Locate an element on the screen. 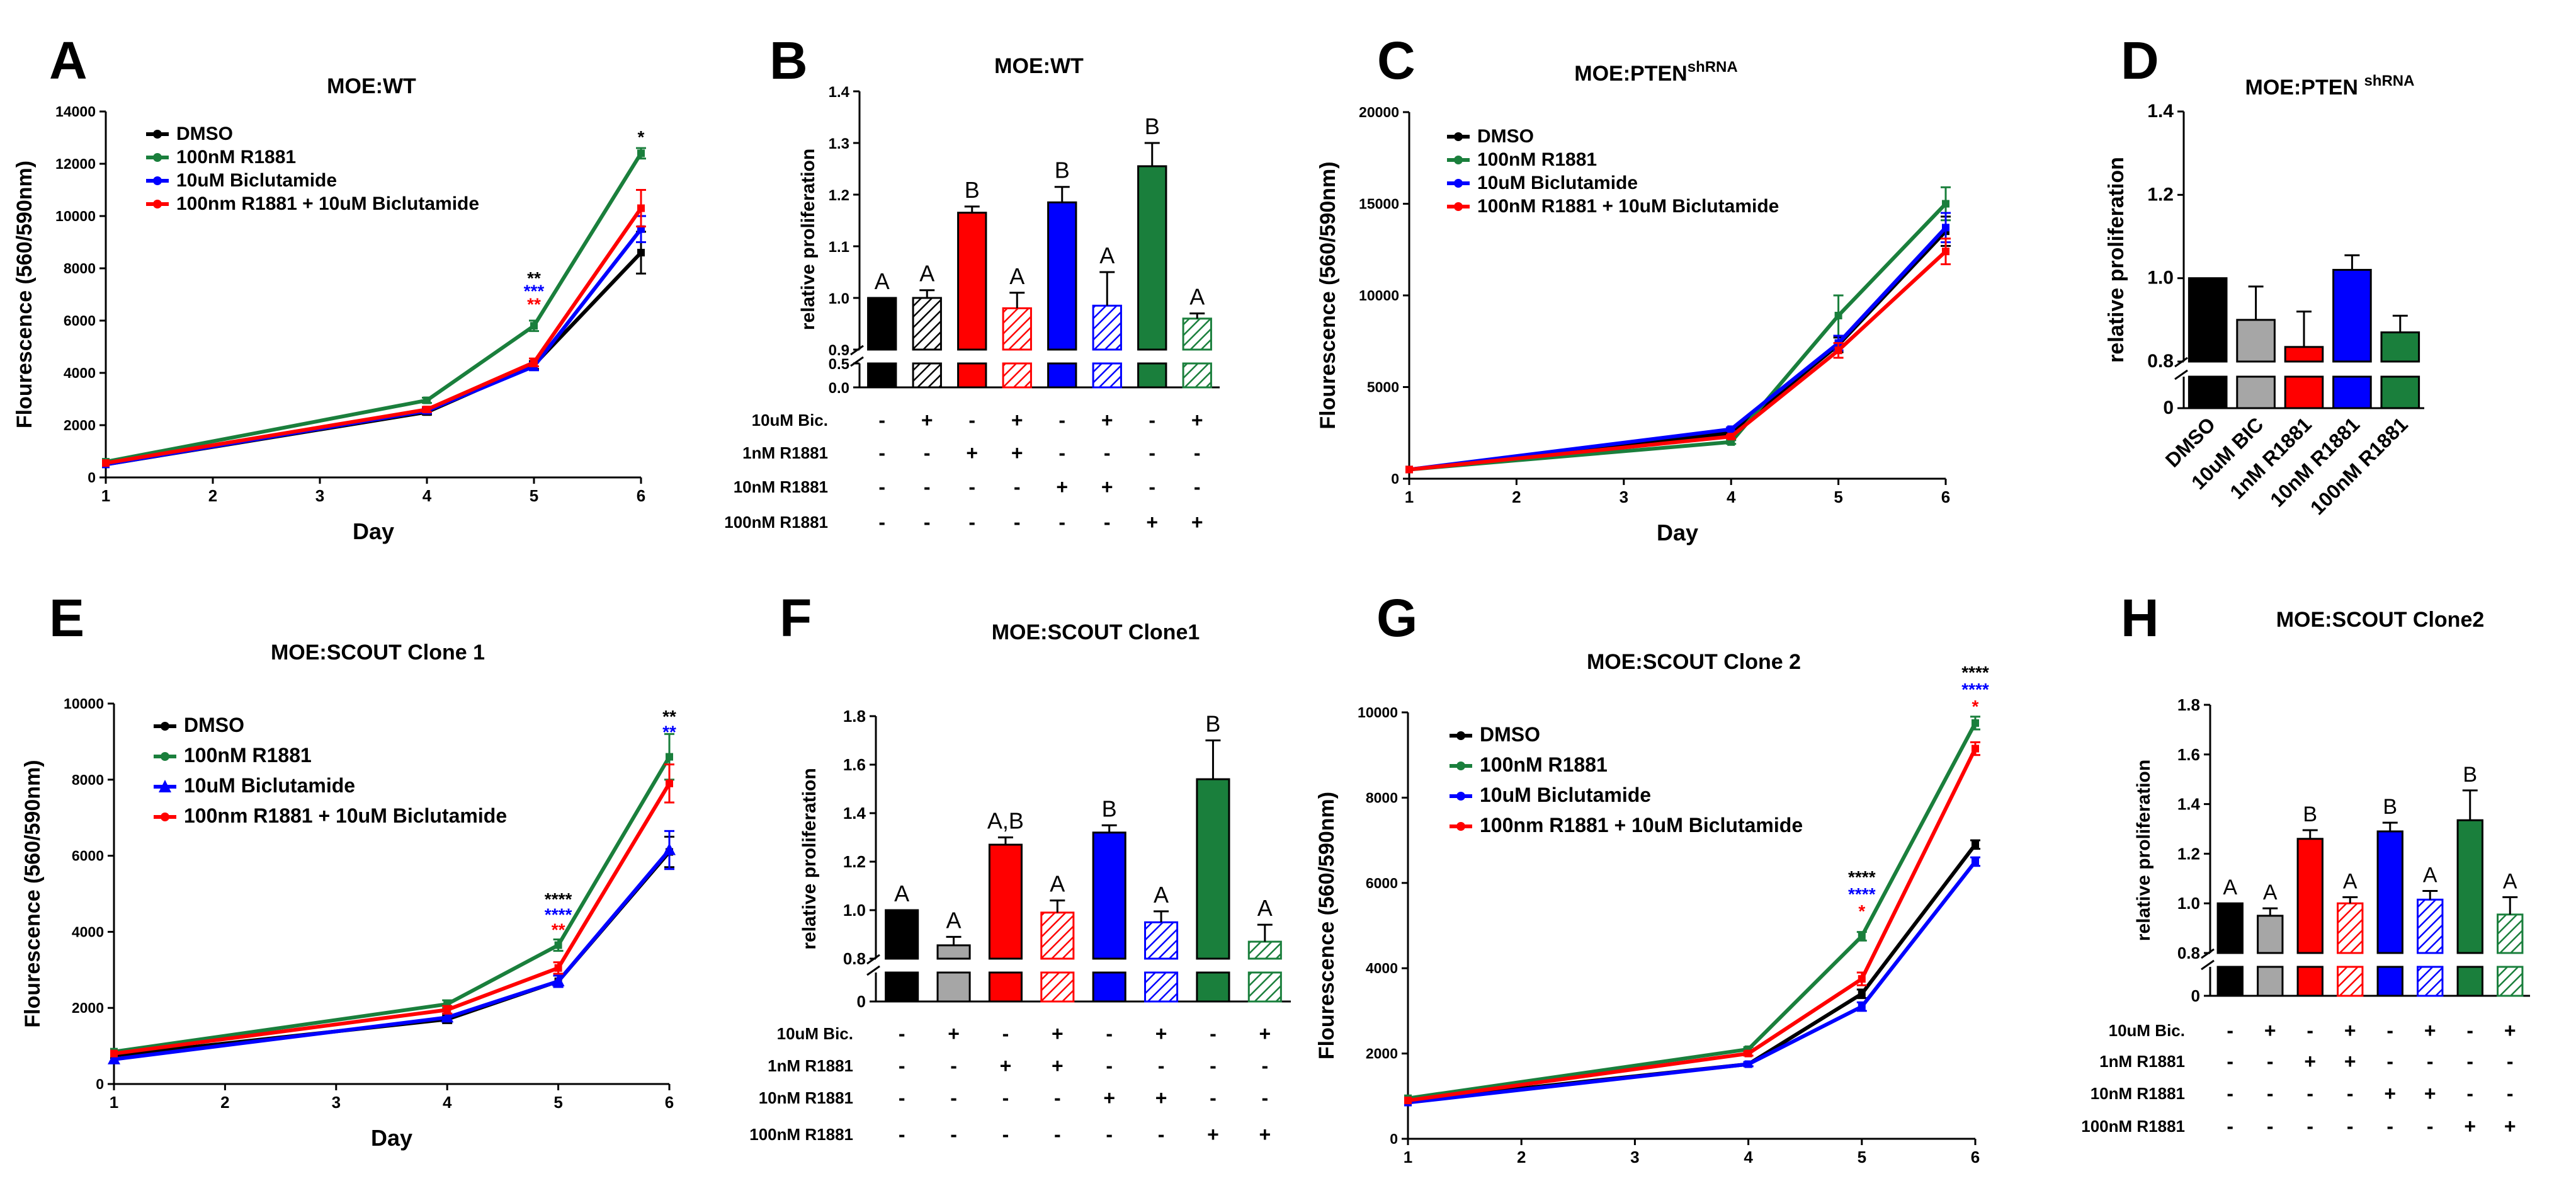 This screenshot has height=1181, width=2576. treatment-label: 1nM R1881 is located at coordinates (810, 1065).